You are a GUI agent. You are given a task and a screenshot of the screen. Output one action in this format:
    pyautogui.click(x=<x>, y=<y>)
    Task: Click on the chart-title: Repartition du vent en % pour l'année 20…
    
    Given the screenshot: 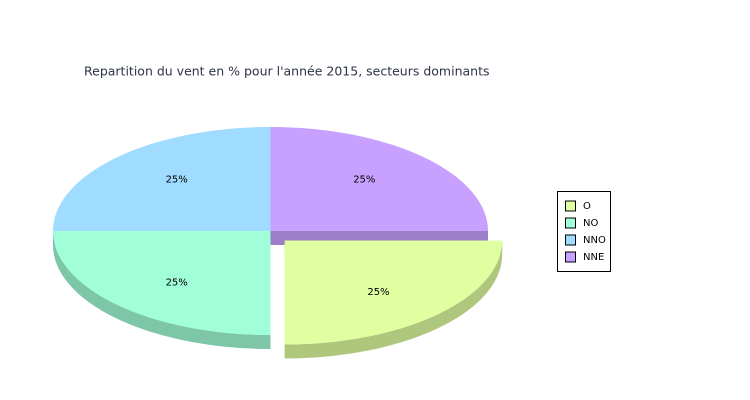 What is the action you would take?
    pyautogui.click(x=287, y=71)
    